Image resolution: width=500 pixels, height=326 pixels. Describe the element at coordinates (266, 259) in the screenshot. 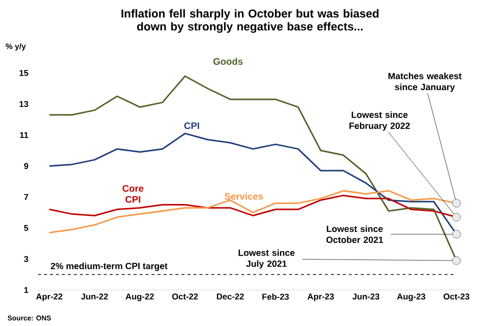

I see `annotation: Lowest since July 2021` at that location.